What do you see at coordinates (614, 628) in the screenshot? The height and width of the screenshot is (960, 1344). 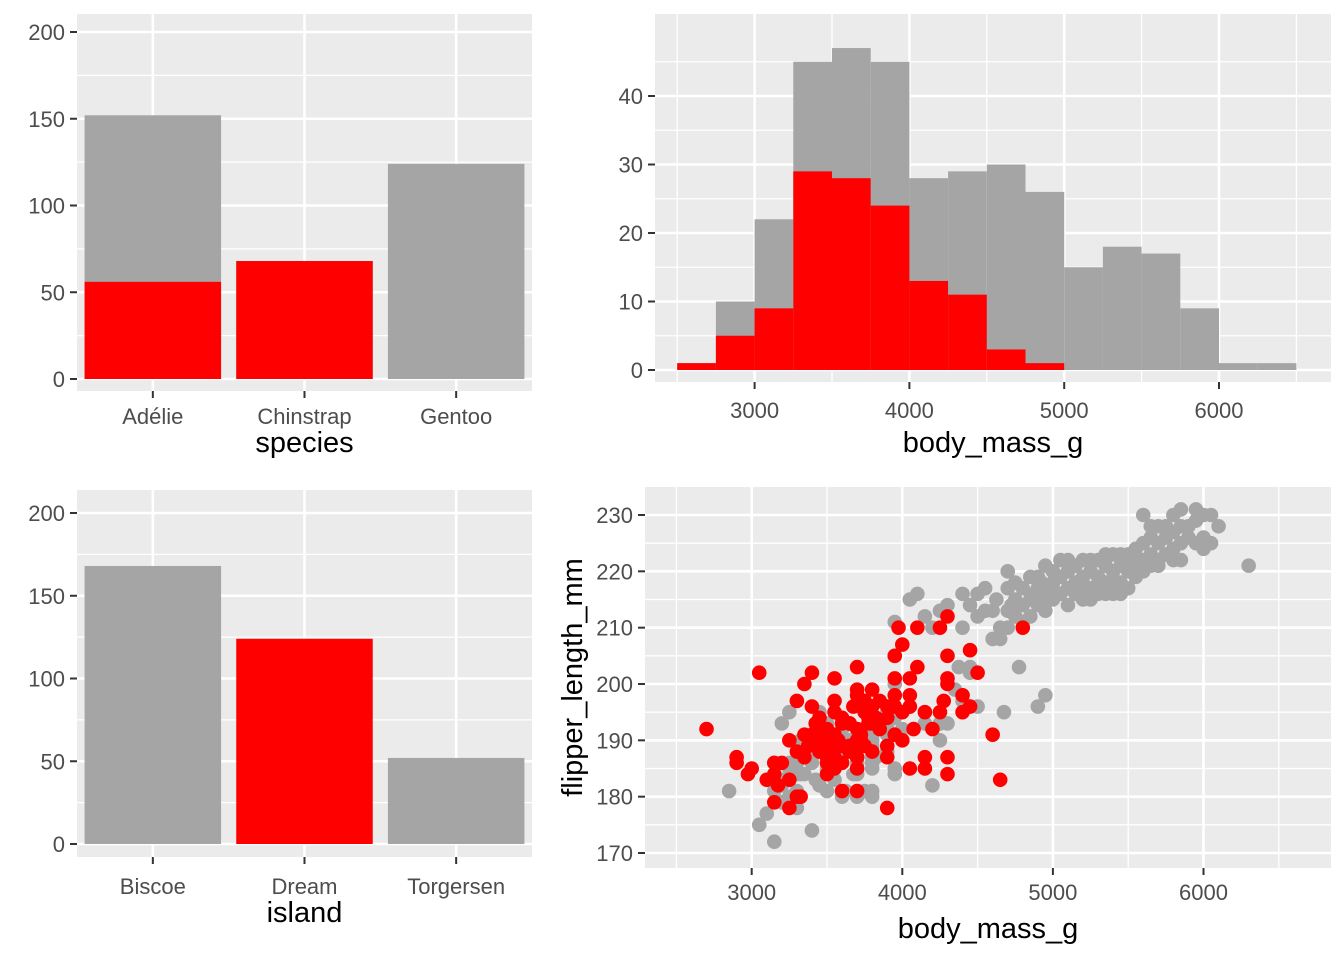 I see `svg-text: 210` at bounding box center [614, 628].